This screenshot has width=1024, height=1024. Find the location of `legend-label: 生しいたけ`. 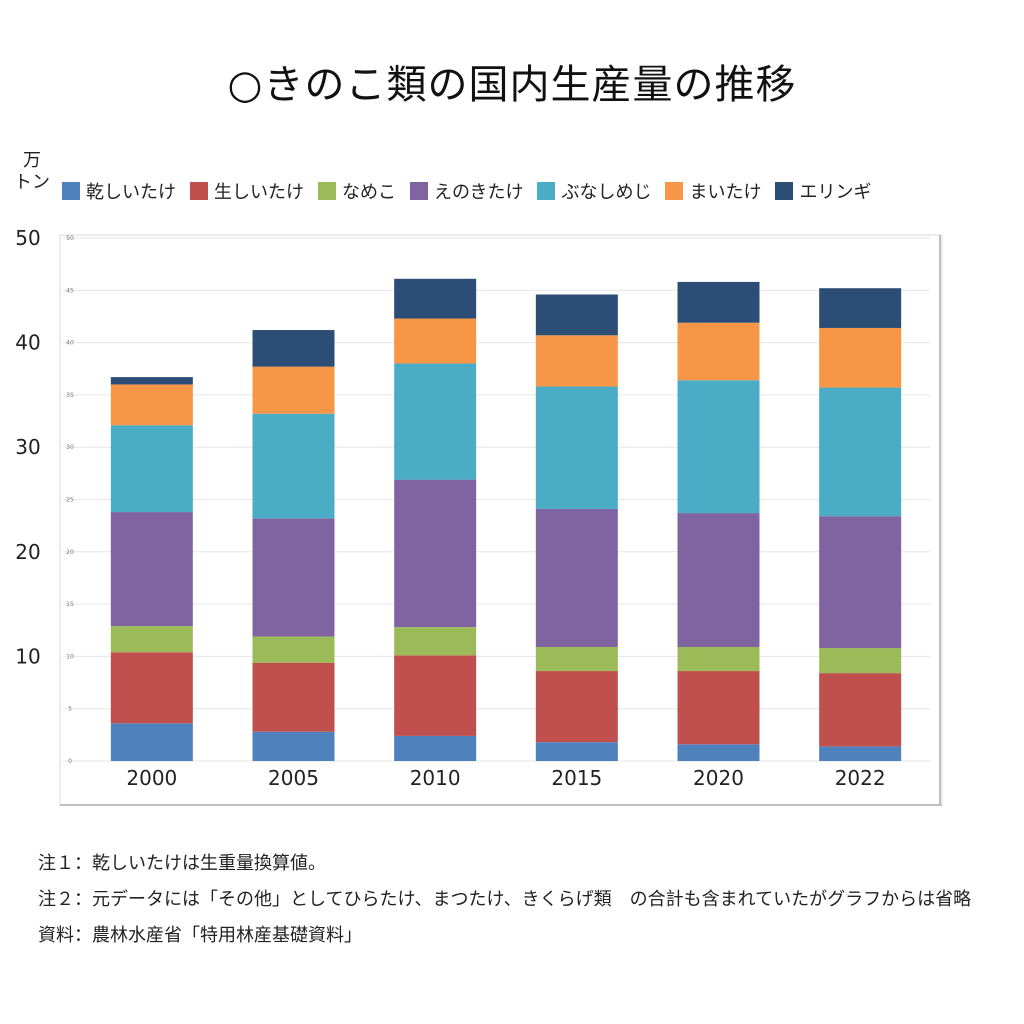

legend-label: 生しいたけ is located at coordinates (259, 192).